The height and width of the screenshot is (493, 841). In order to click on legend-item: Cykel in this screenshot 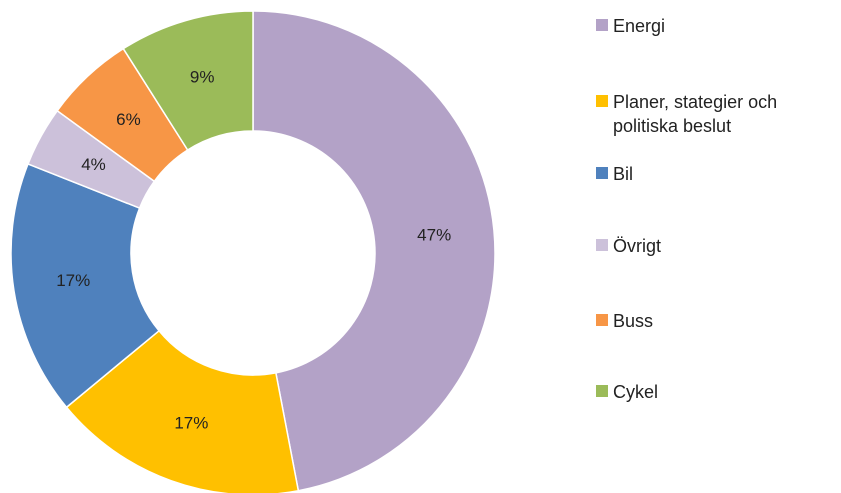, I will do `click(717, 392)`.